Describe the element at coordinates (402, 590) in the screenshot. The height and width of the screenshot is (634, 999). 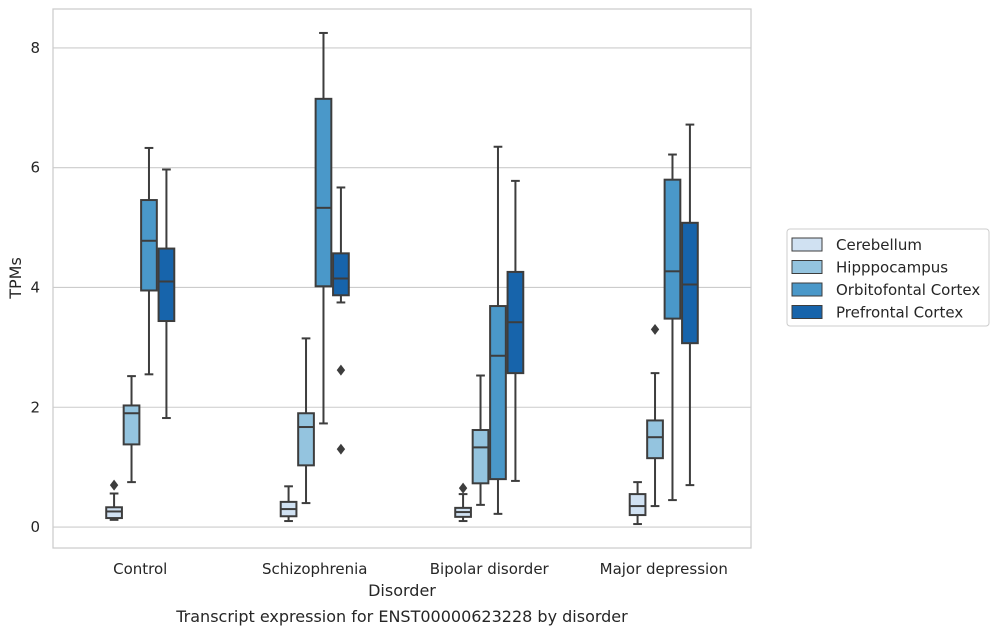
I see `x-axis-label: Disorder` at that location.